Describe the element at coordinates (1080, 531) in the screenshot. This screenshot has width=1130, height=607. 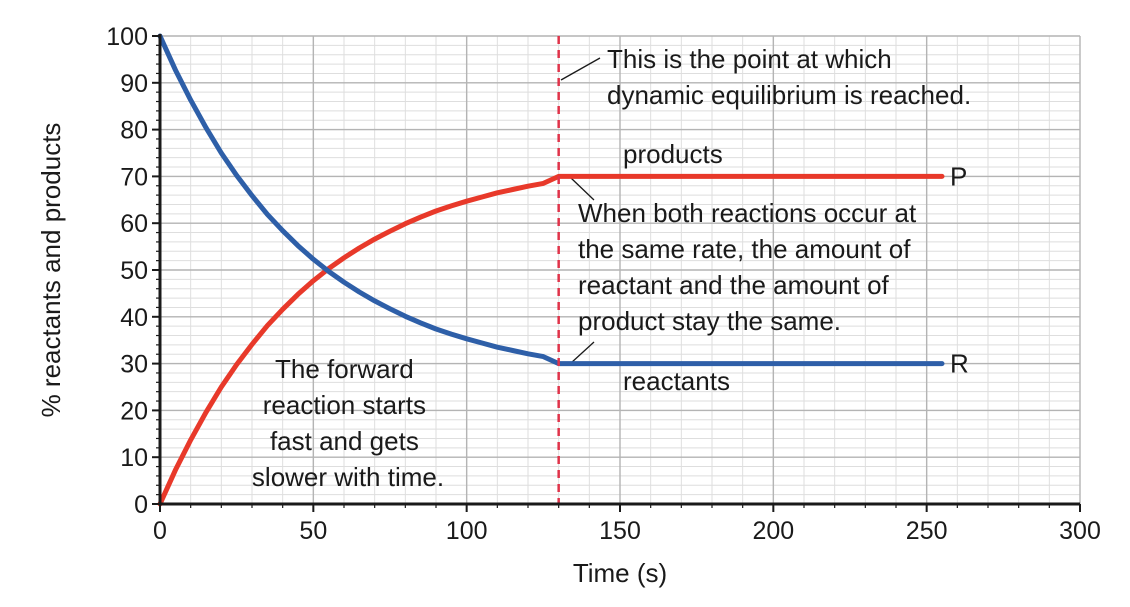
I see `x-tick-label: 300` at that location.